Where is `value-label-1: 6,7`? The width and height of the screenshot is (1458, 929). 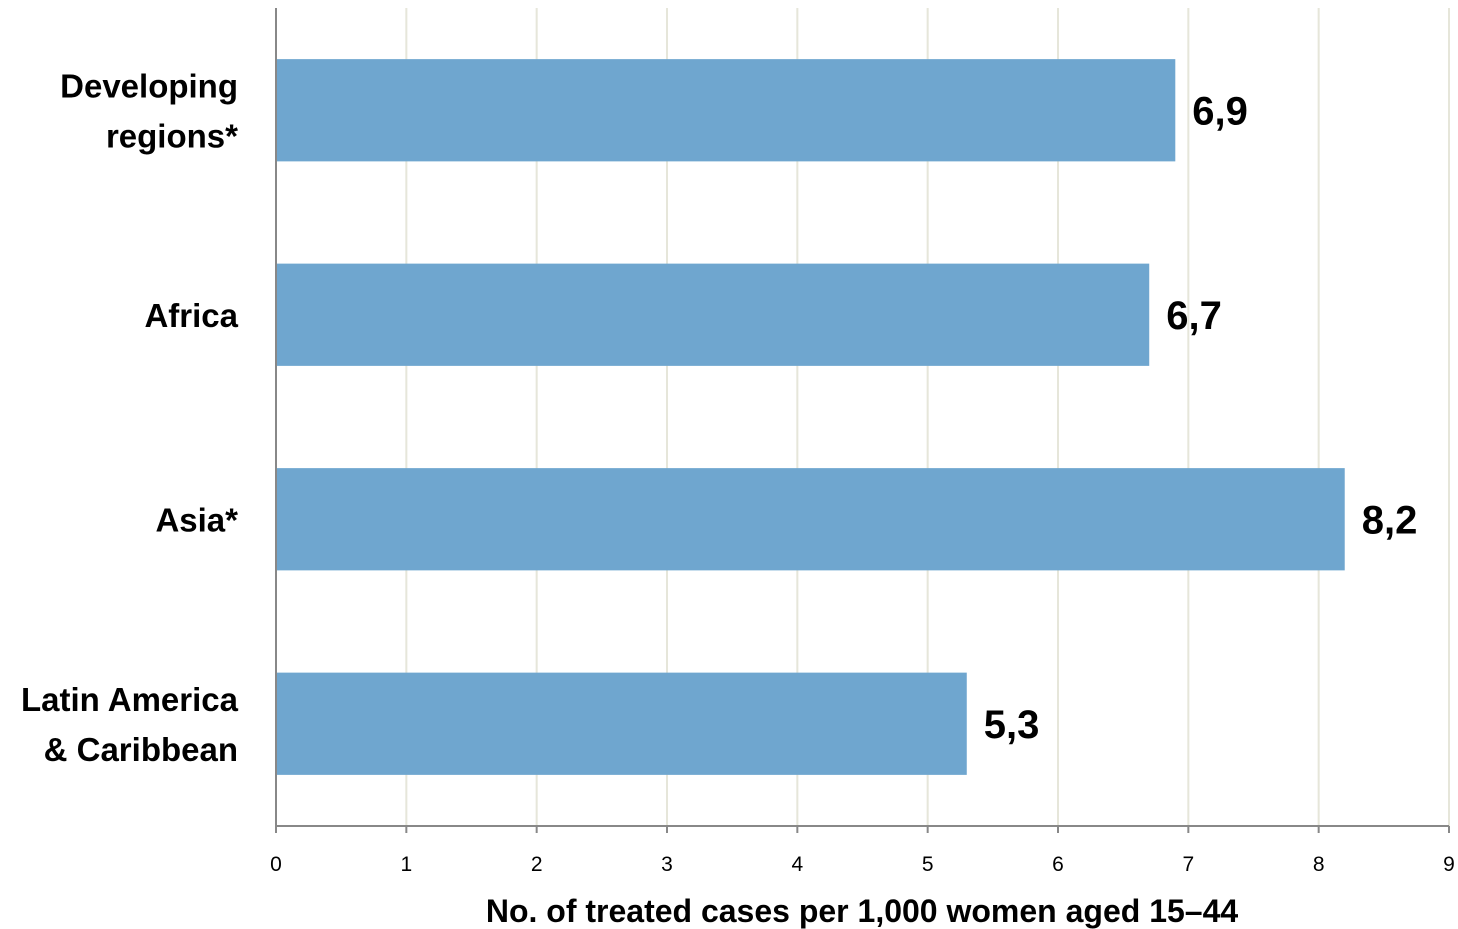
value-label-1: 6,7 is located at coordinates (1194, 316).